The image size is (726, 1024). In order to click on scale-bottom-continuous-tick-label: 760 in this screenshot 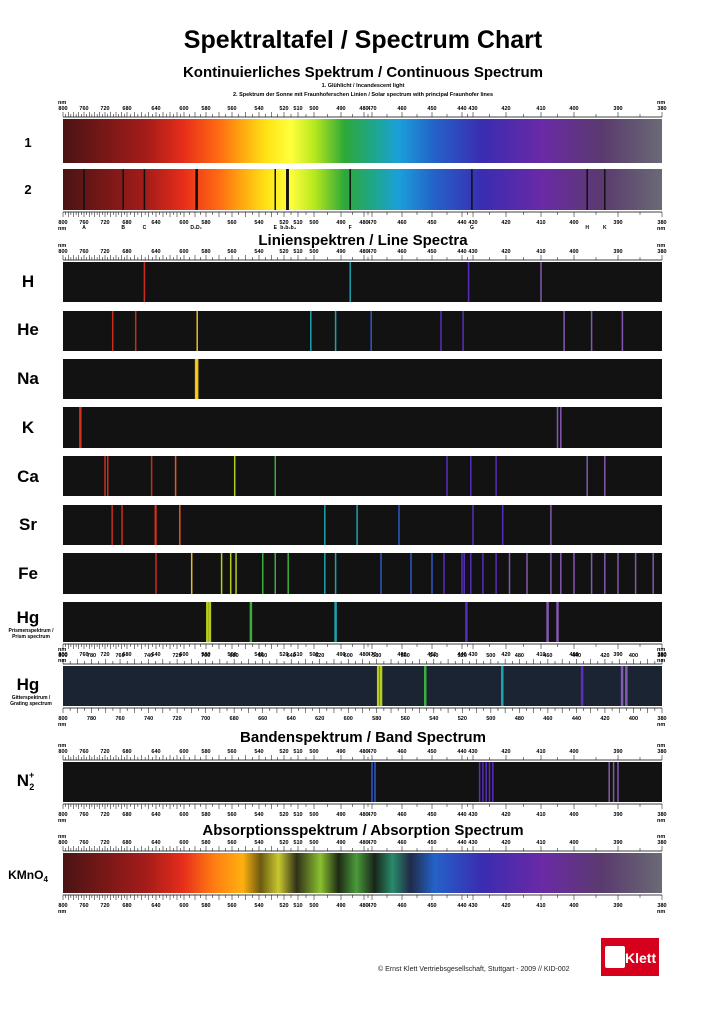, I will do `click(83, 223)`.